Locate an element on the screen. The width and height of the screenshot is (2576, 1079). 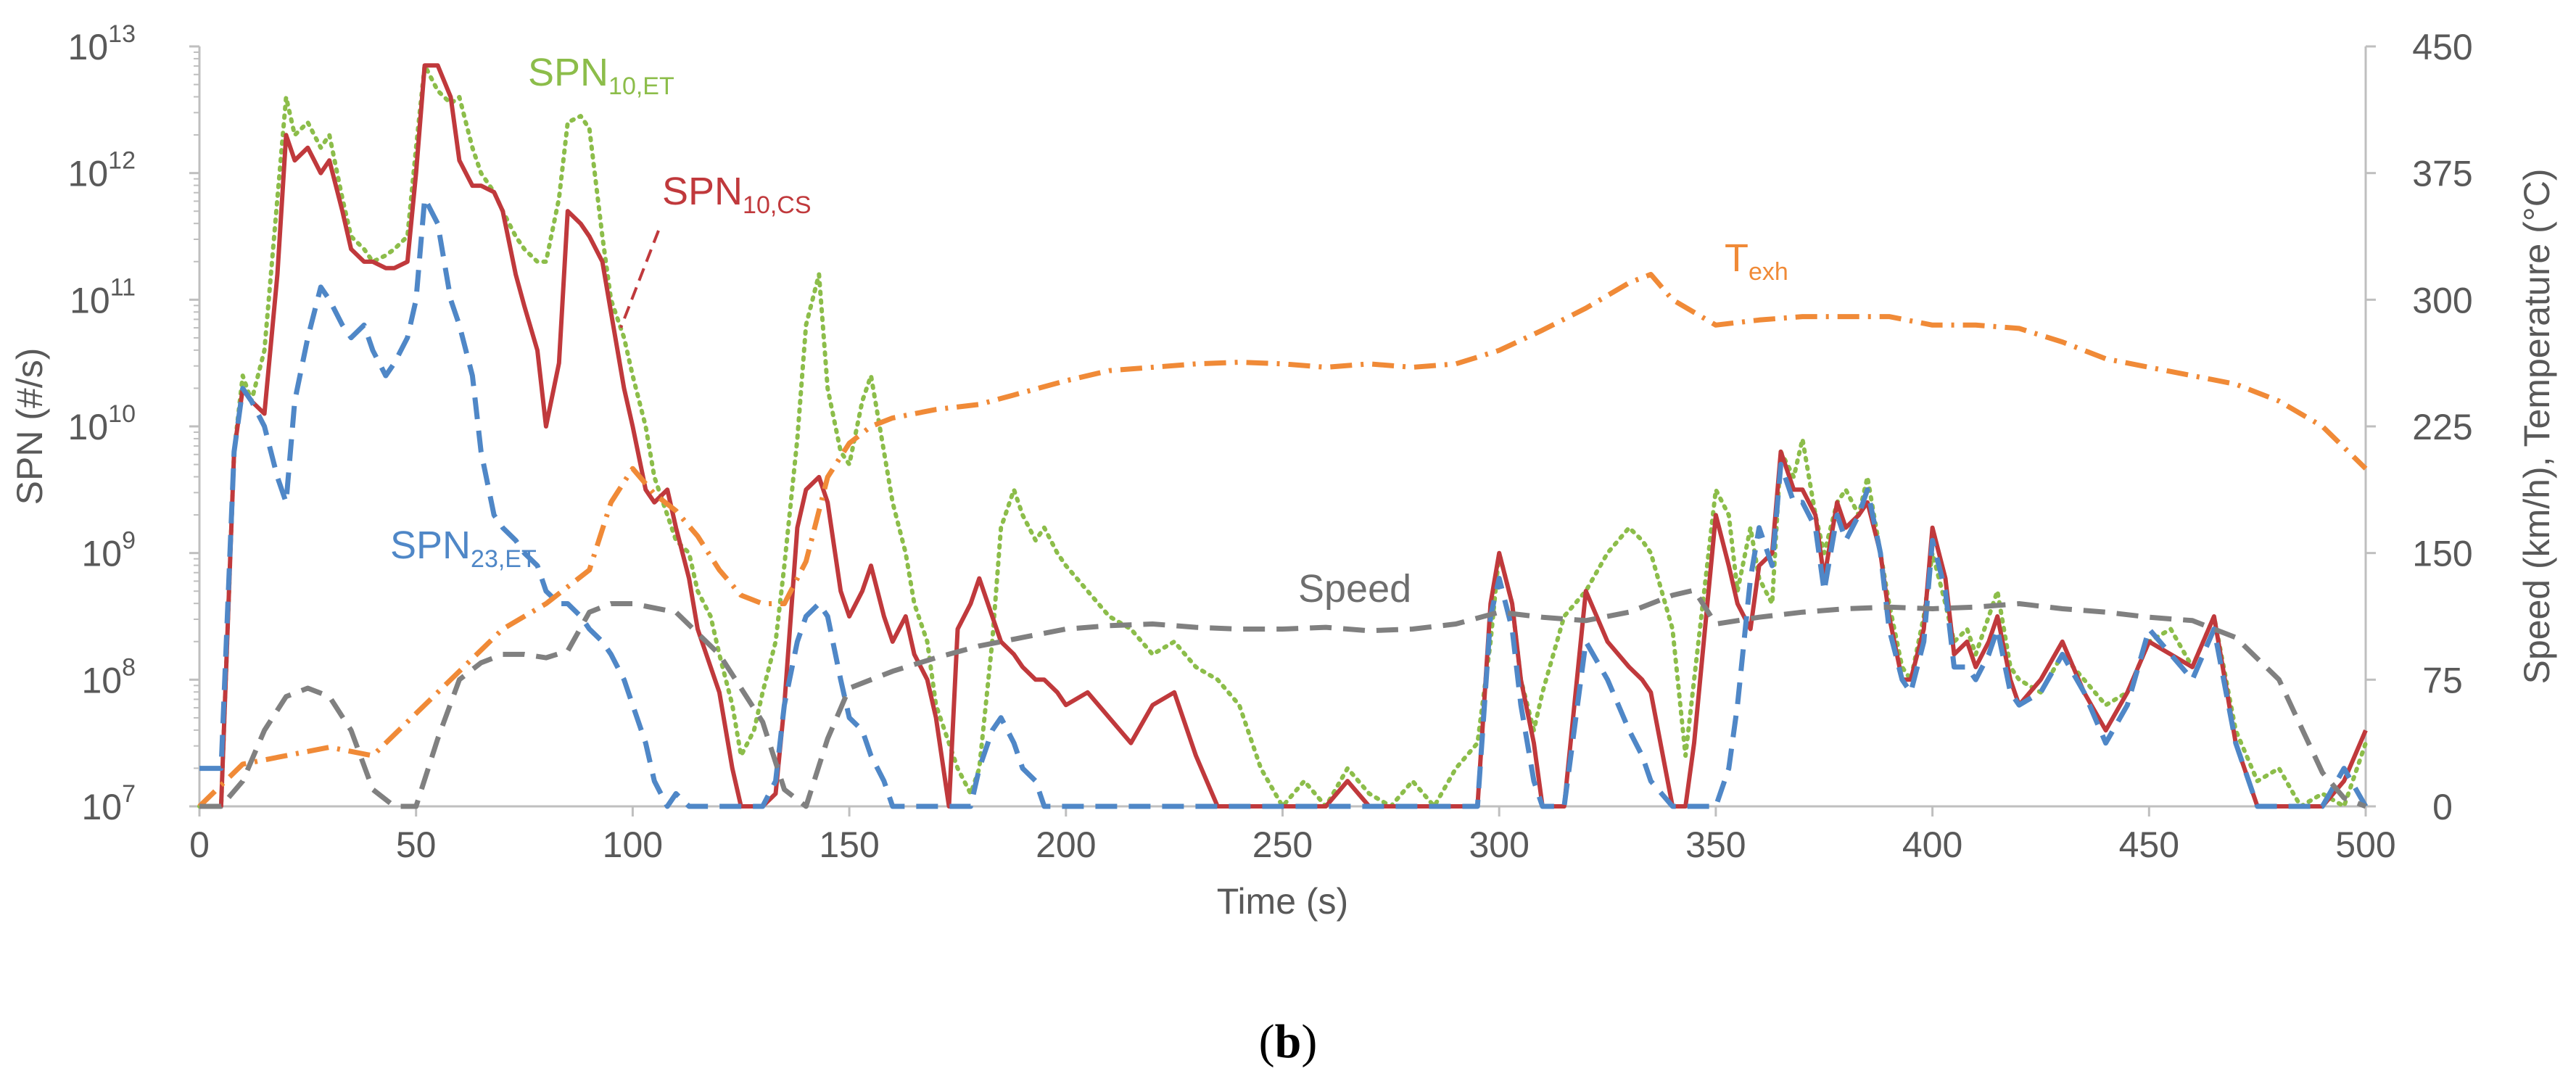
x-tick-label: 100 is located at coordinates (633, 844).